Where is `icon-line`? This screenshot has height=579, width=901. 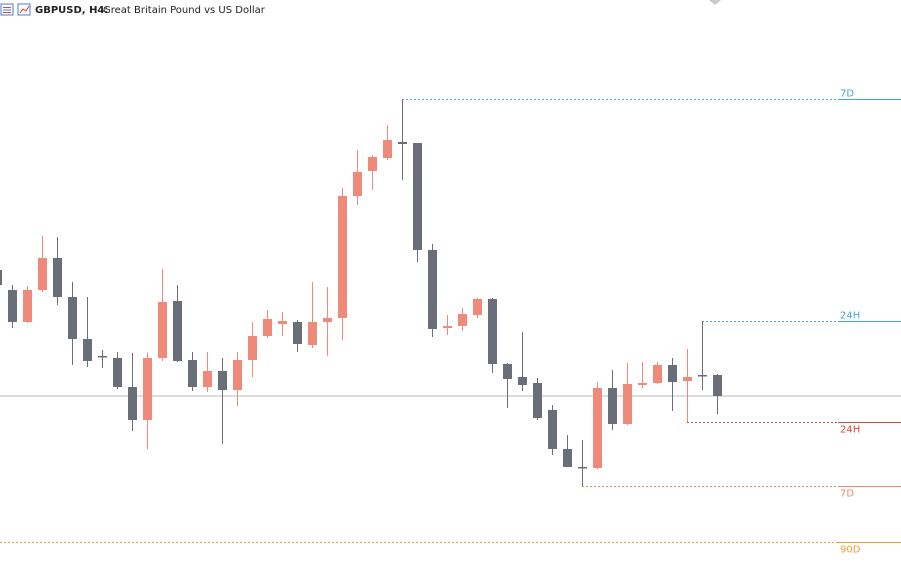 icon-line is located at coordinates (24, 9).